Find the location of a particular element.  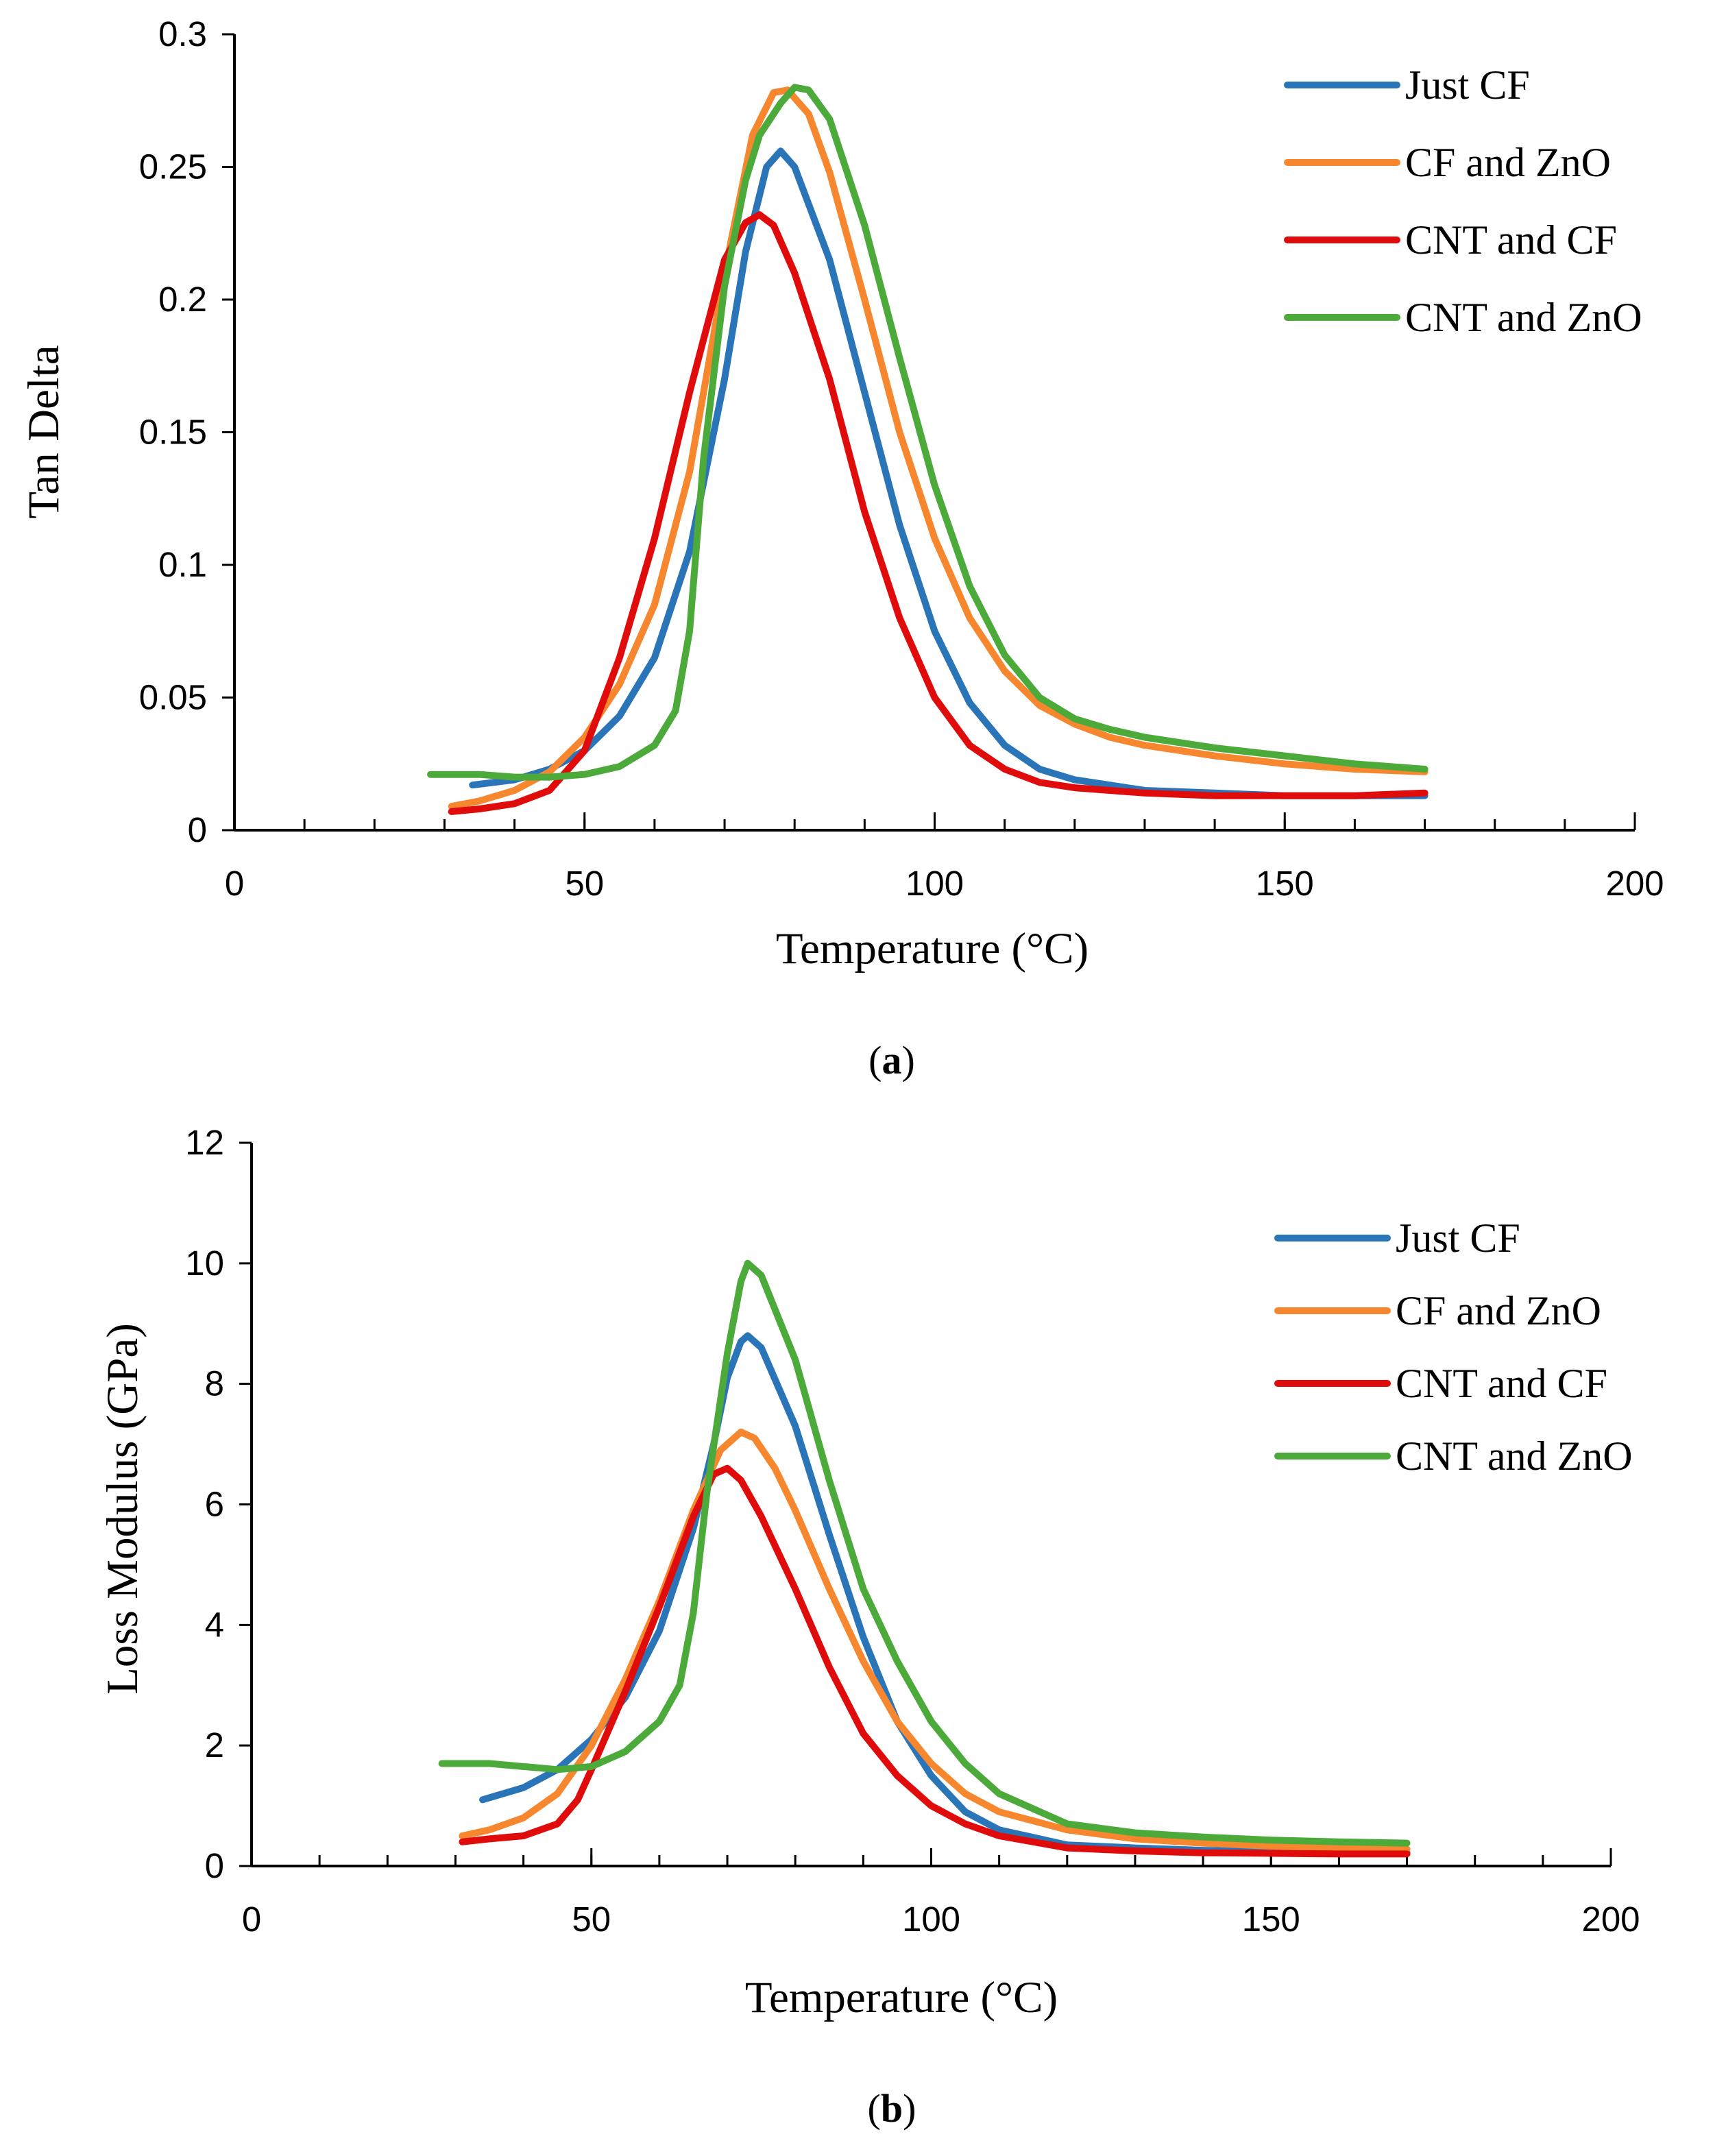

chart-a-caption-open: ( is located at coordinates (875, 1060).